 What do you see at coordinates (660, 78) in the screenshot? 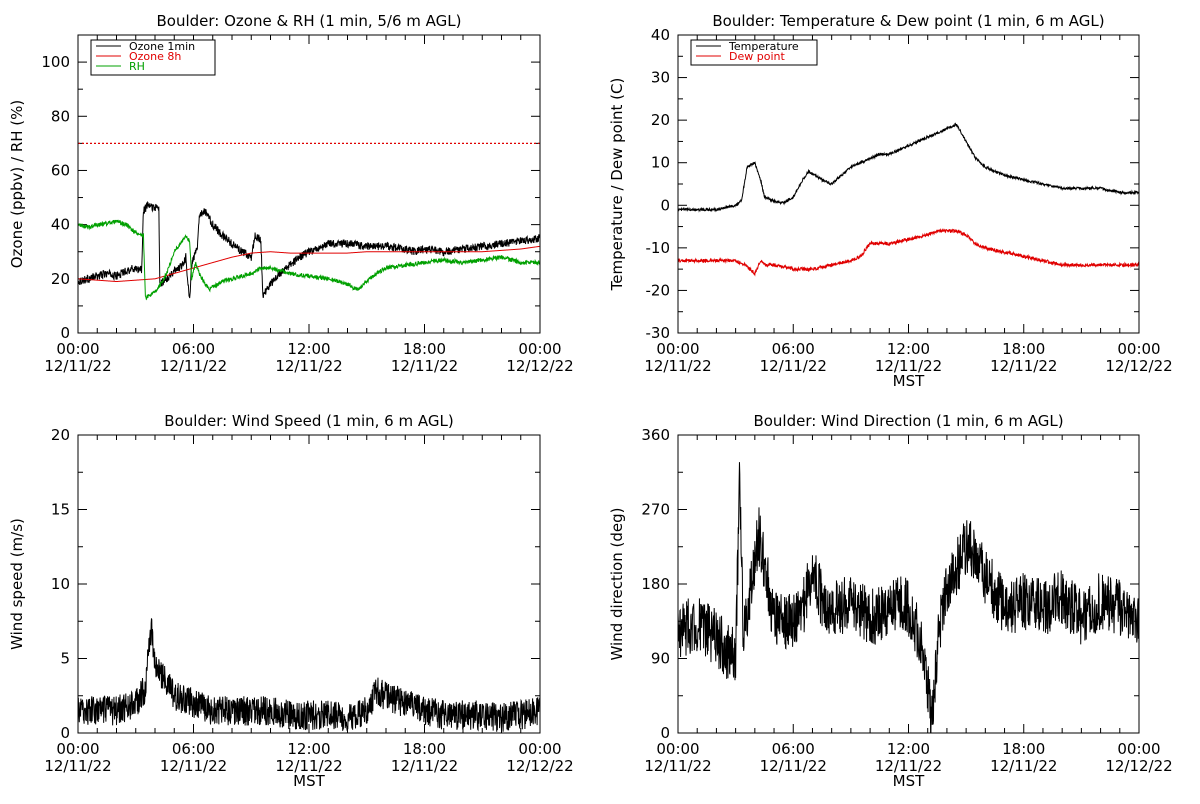
I see `y-tick-label: 30` at bounding box center [660, 78].